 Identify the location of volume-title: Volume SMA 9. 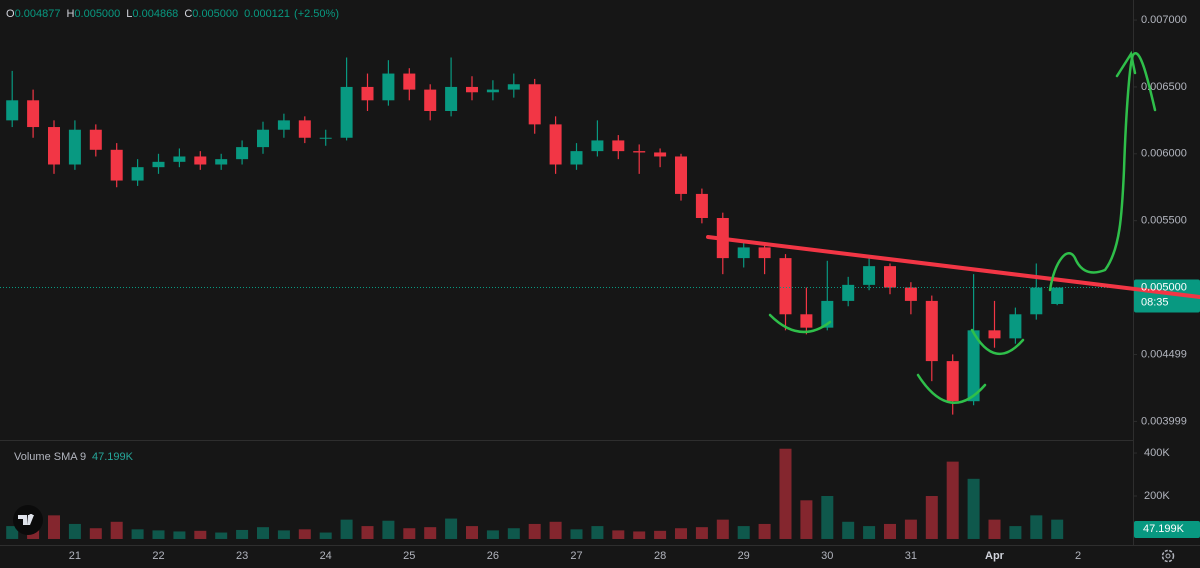
(50, 457).